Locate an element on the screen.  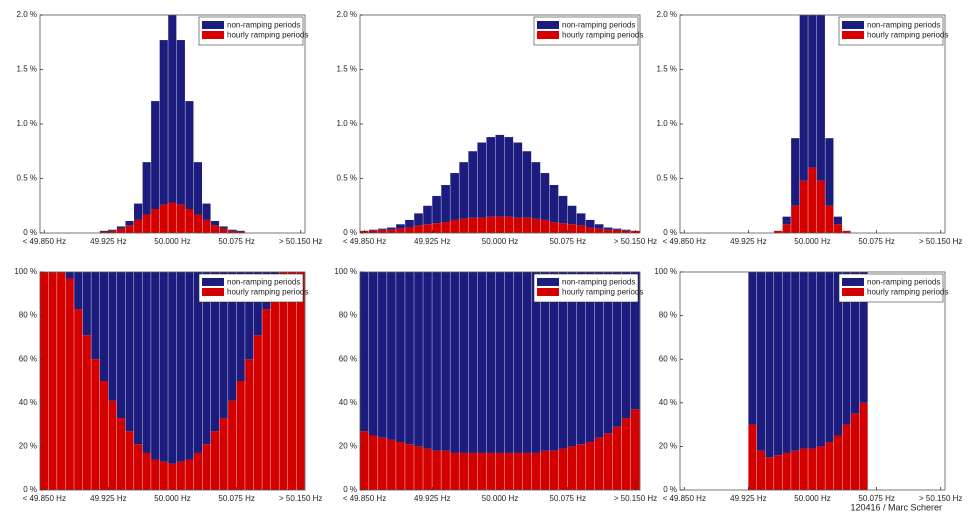
legend-label: hourly ramping periods is located at coordinates (602, 292).